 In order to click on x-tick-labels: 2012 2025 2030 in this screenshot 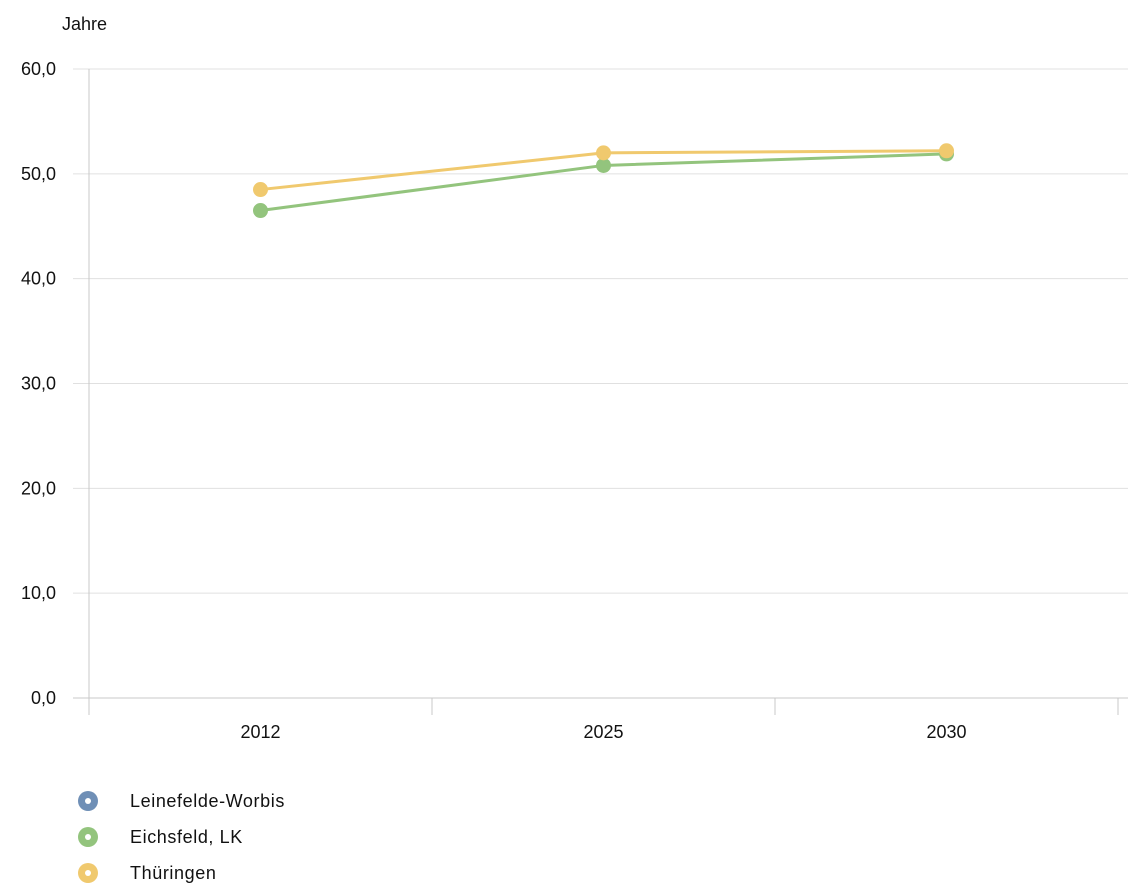, I will do `click(603, 732)`.